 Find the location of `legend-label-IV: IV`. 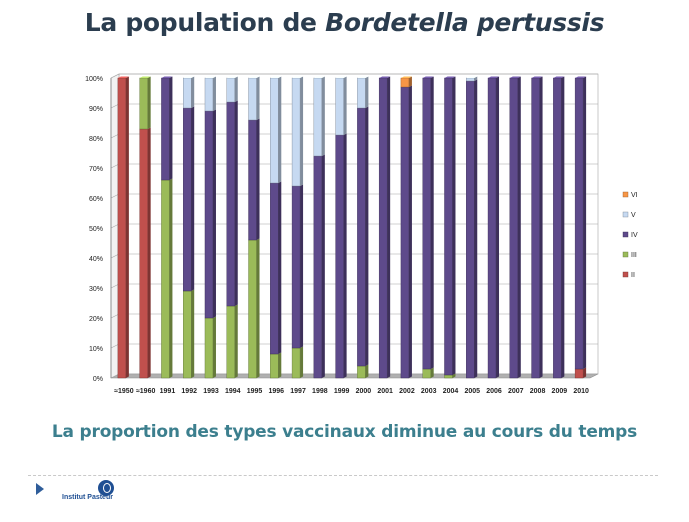

legend-label-IV: IV is located at coordinates (634, 235).